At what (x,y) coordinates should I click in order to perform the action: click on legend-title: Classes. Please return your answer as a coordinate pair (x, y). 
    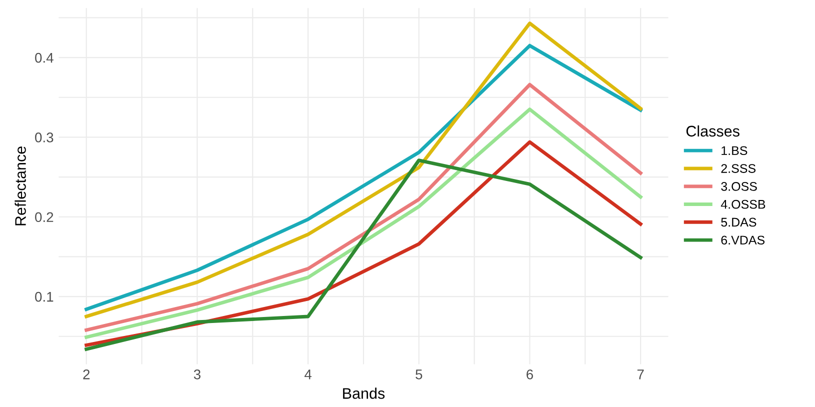
    Looking at the image, I should click on (713, 131).